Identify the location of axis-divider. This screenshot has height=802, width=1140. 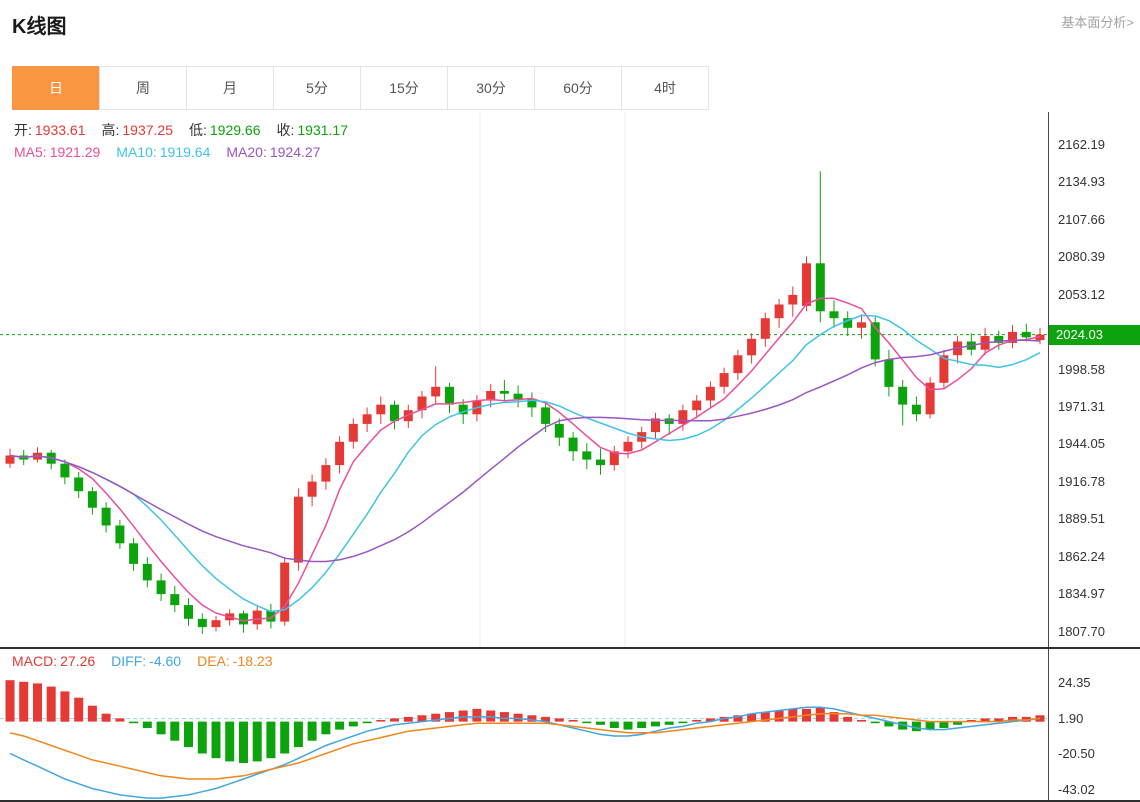
(1048, 457).